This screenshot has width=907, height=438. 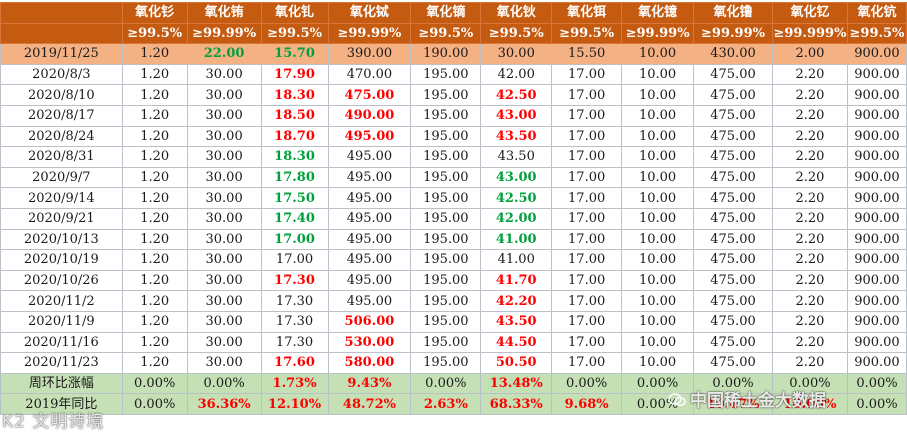 What do you see at coordinates (516, 301) in the screenshot?
I see `price-cell: 42.20` at bounding box center [516, 301].